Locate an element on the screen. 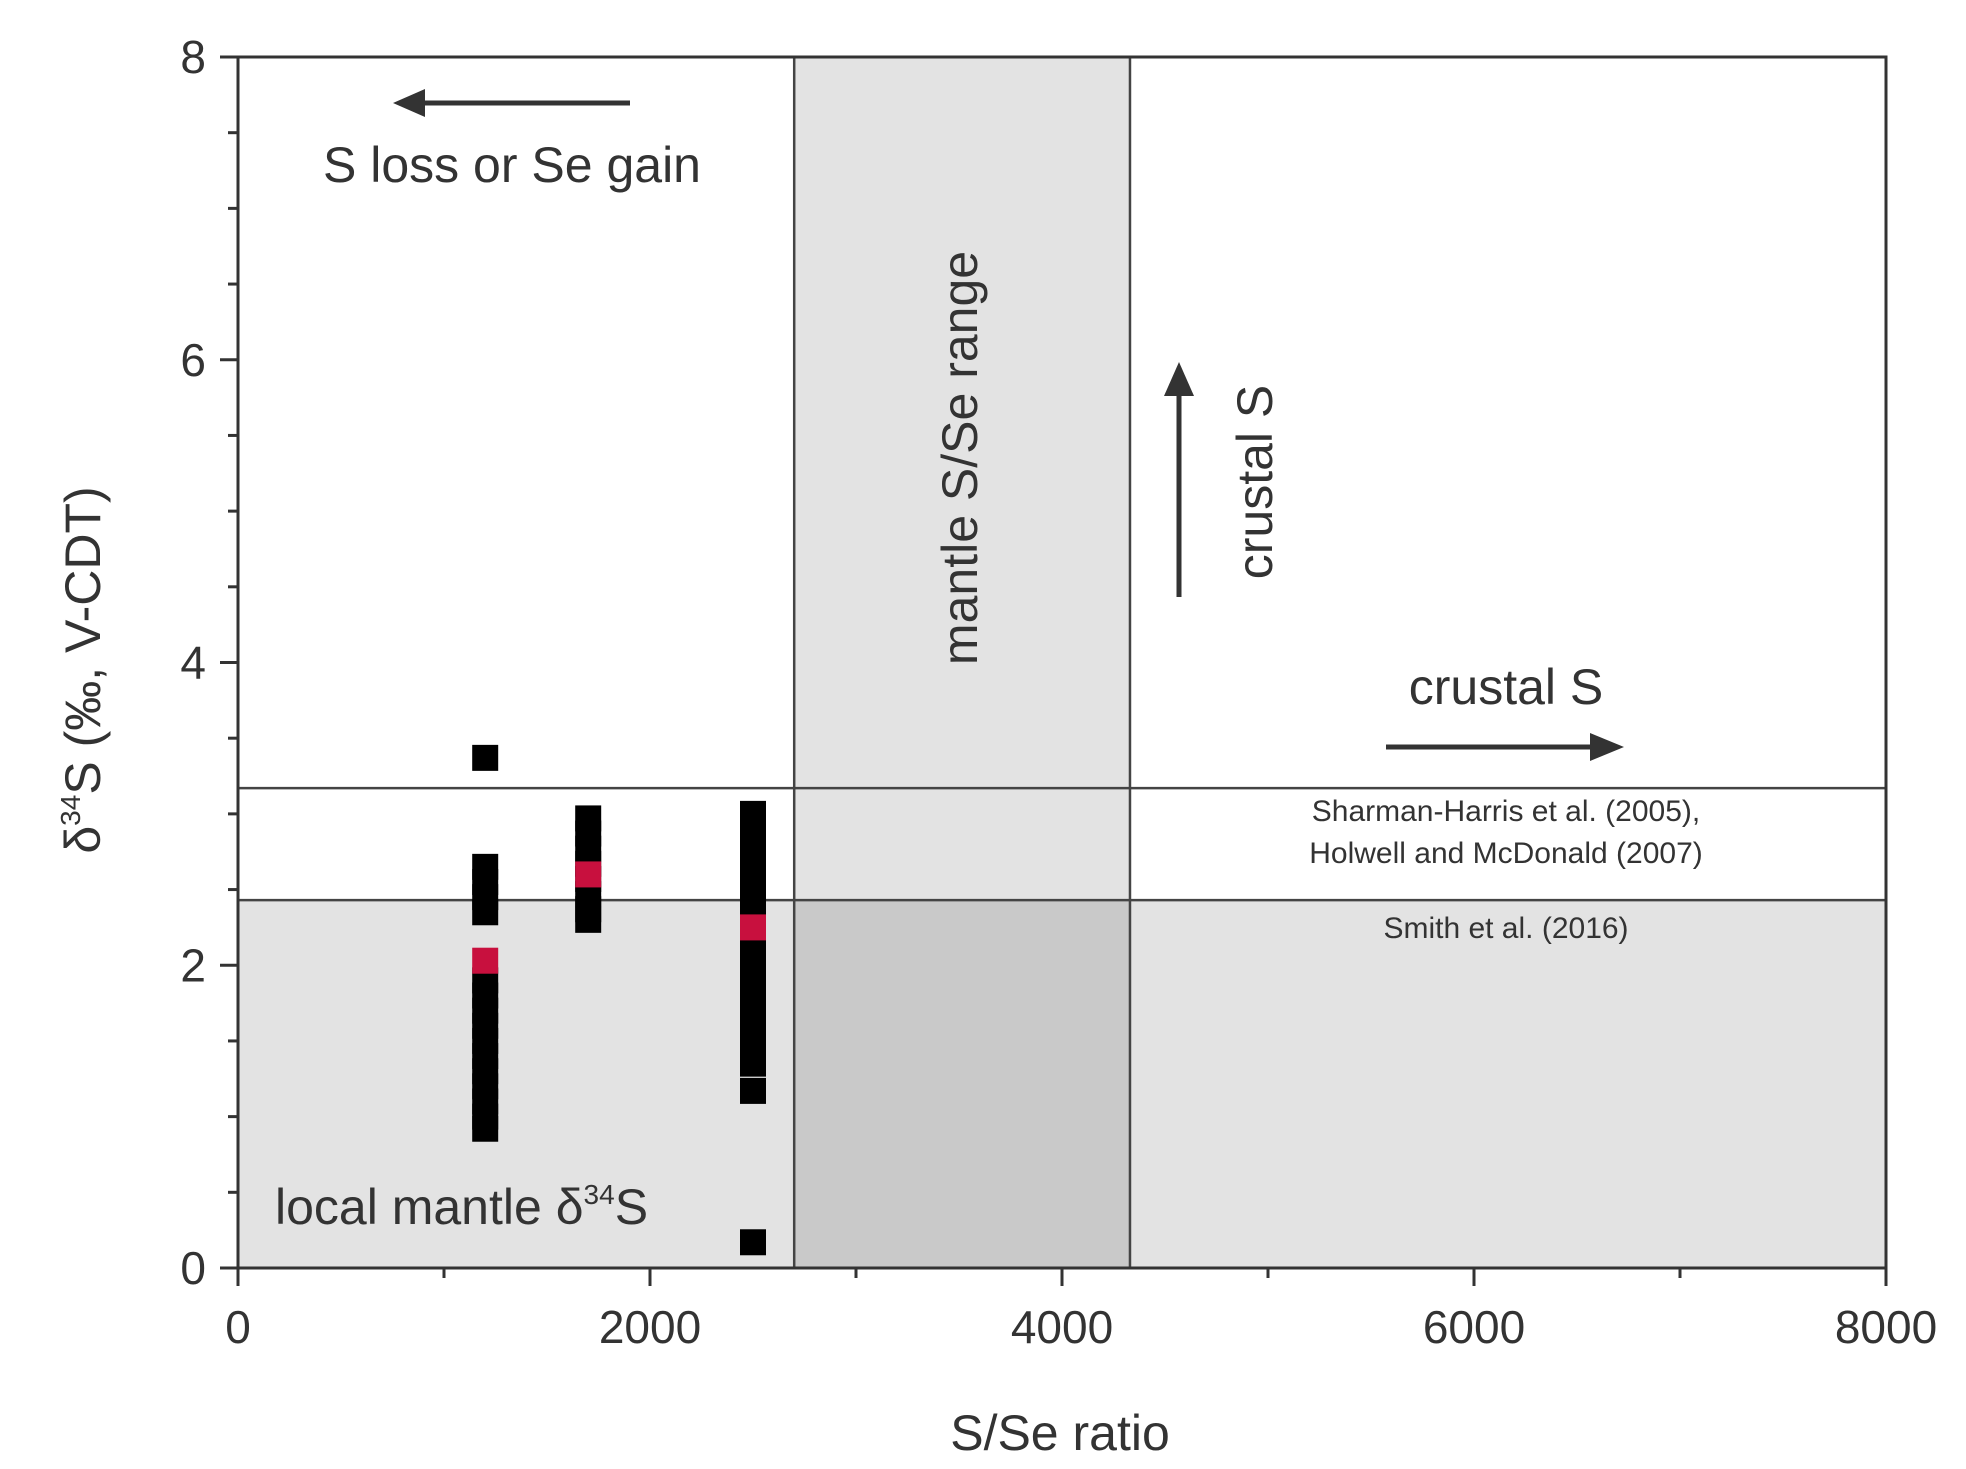 Image resolution: width=1966 pixels, height=1469 pixels. local-mantle-text: local mantle δ is located at coordinates (429, 1207).